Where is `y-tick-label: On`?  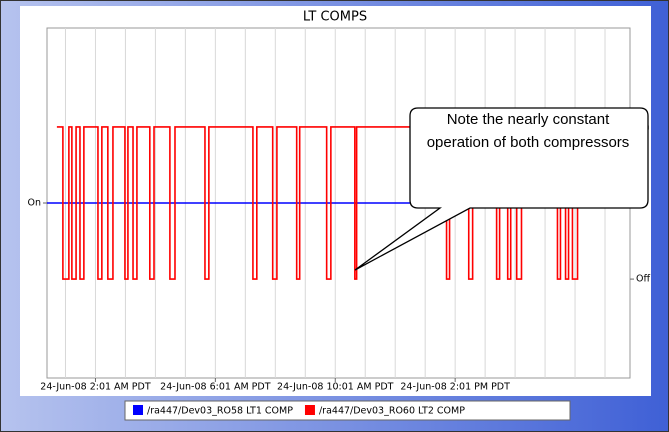
y-tick-label: On is located at coordinates (35, 203).